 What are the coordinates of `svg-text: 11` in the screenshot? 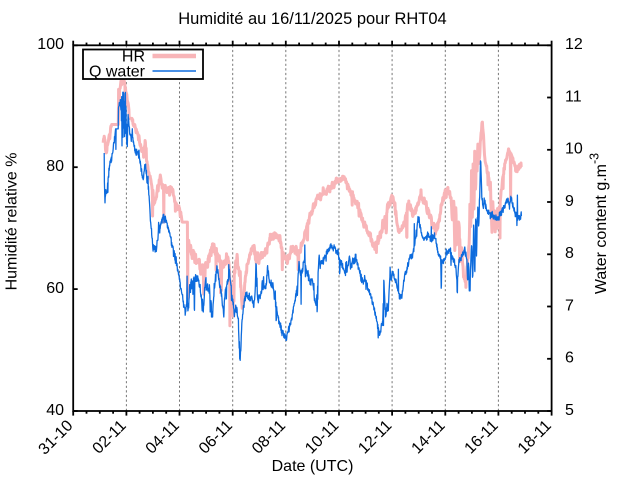 It's located at (573, 96).